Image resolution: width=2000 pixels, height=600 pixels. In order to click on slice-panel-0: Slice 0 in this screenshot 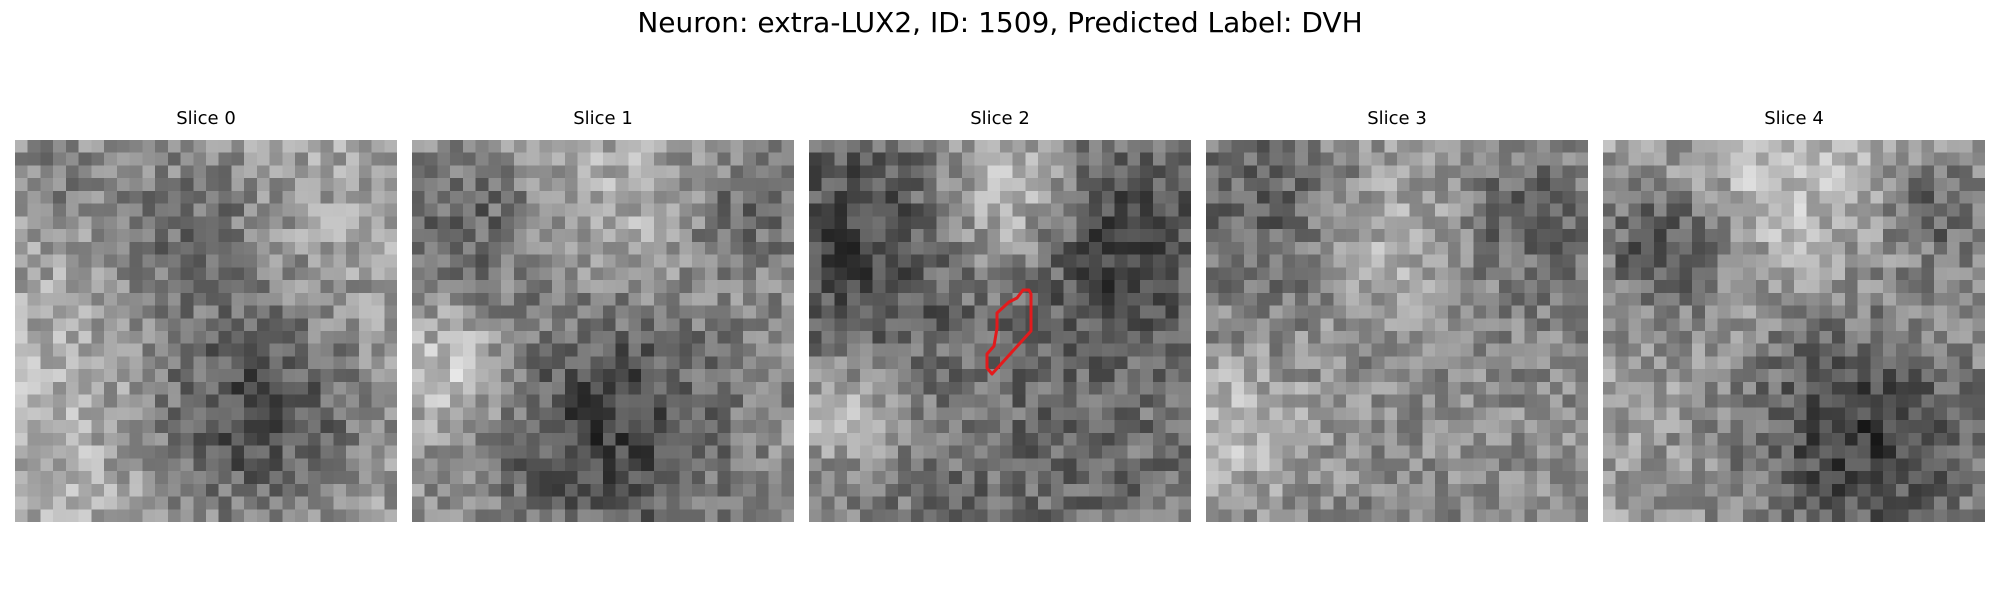, I will do `click(206, 315)`.